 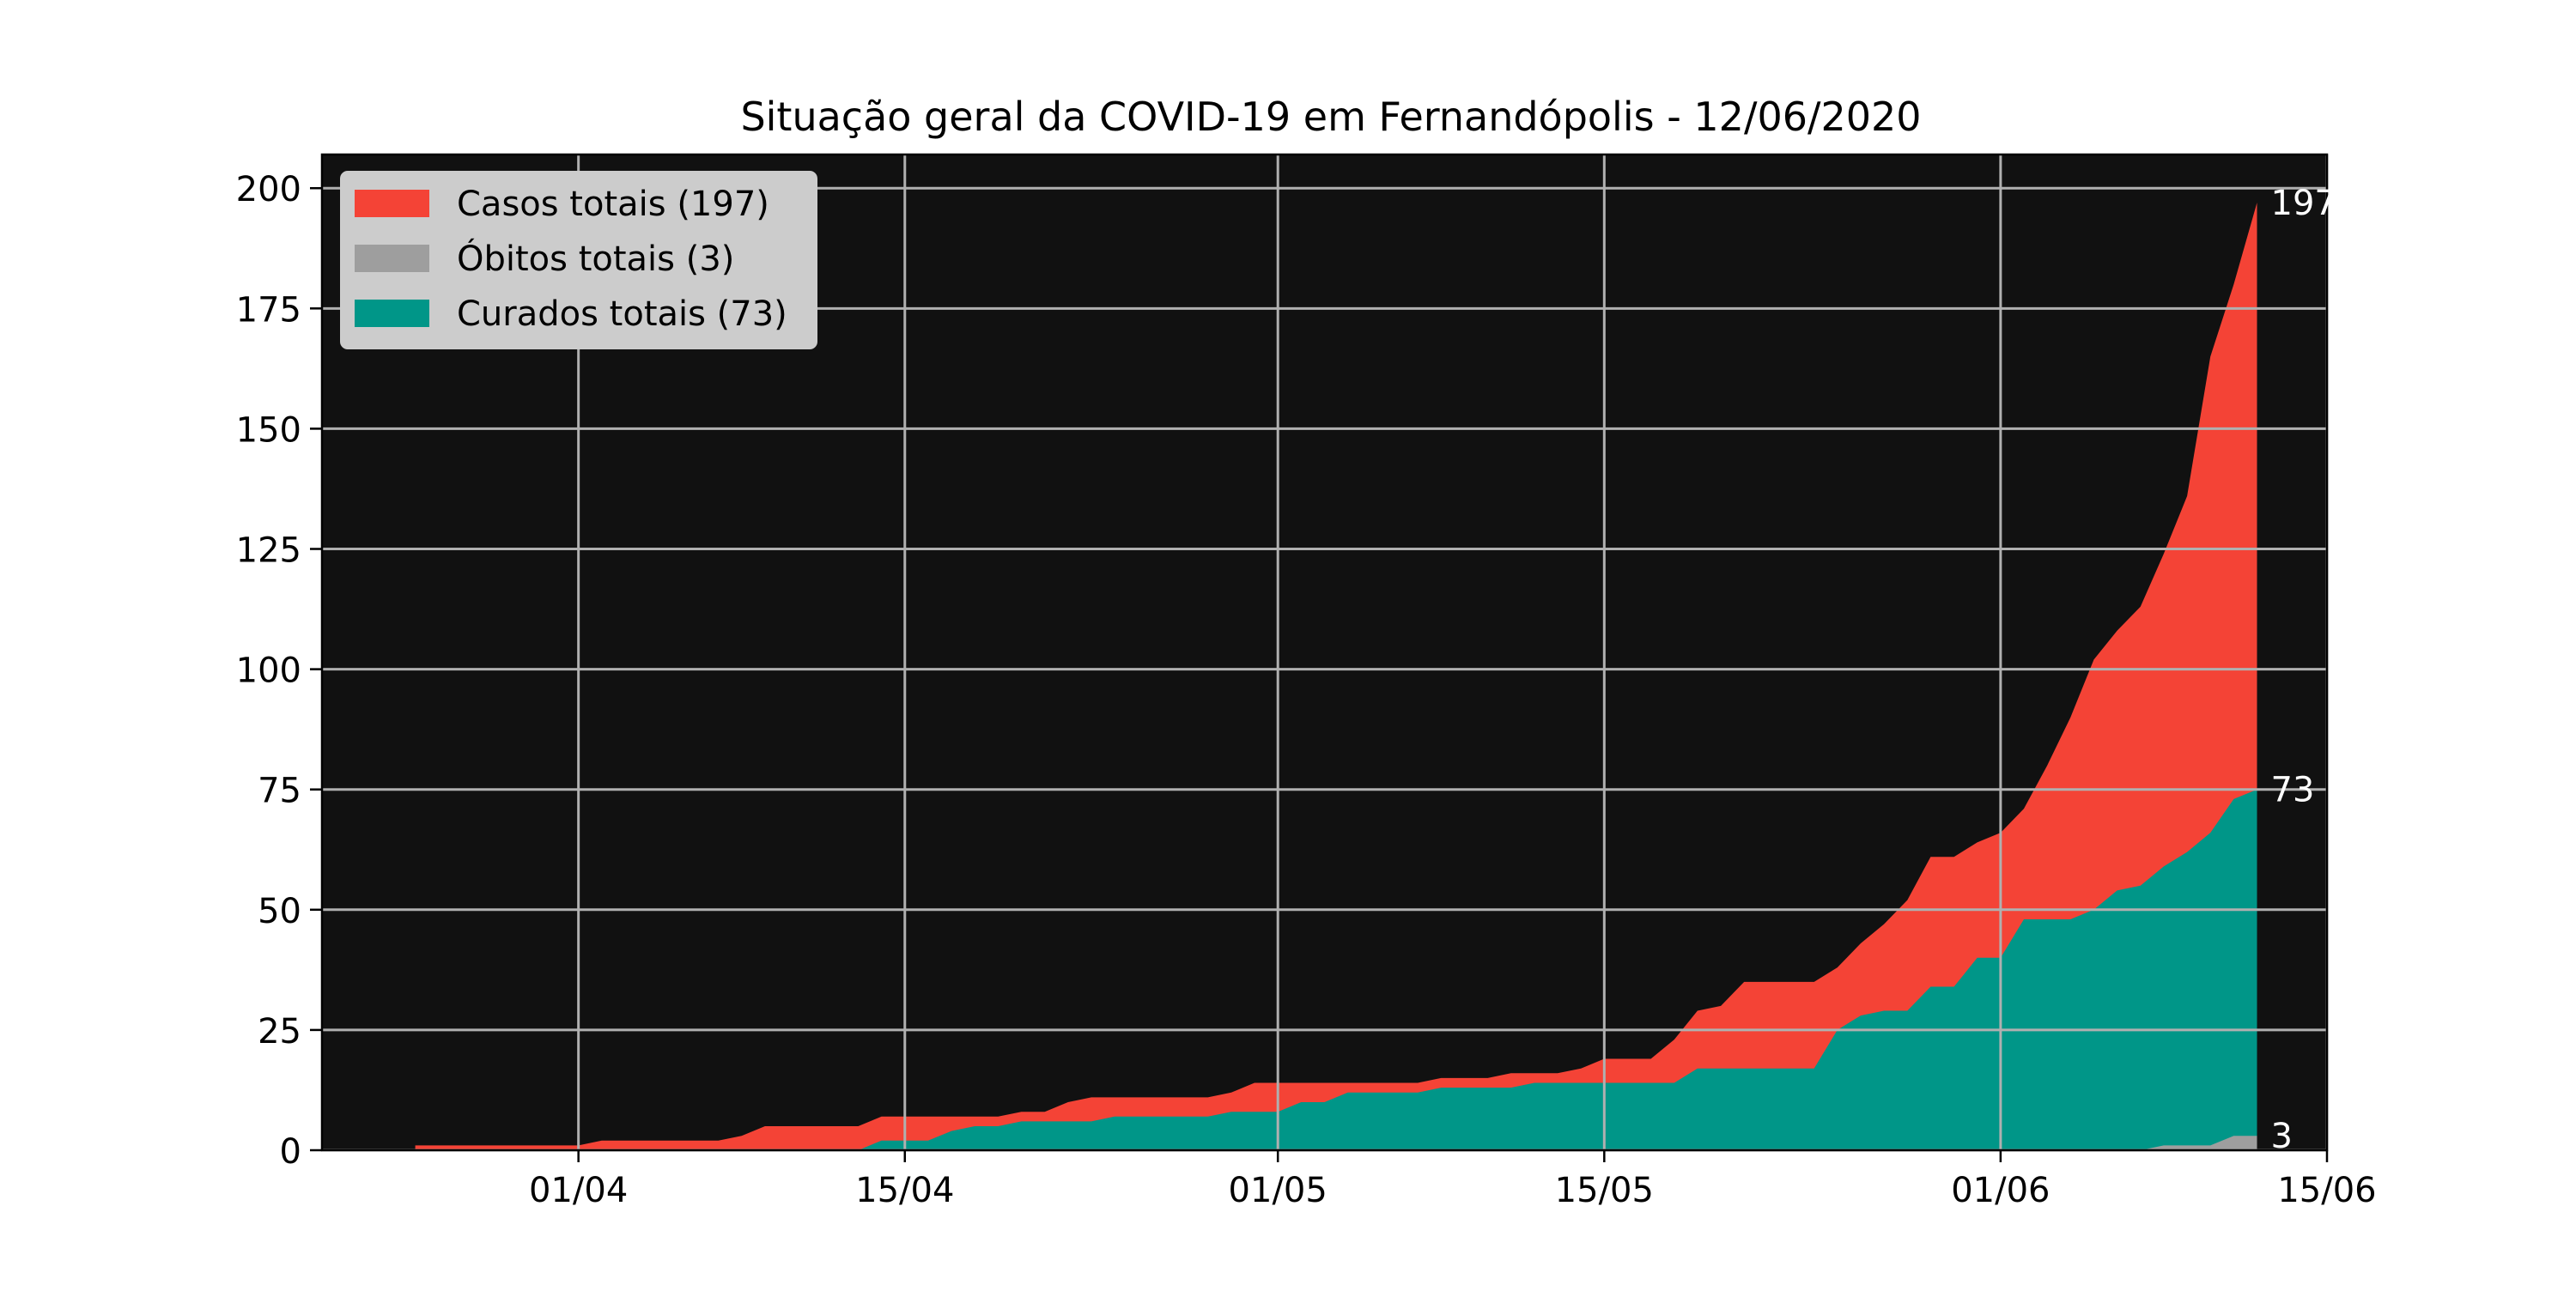 I want to click on y-tick-label: 0, so click(x=291, y=1152).